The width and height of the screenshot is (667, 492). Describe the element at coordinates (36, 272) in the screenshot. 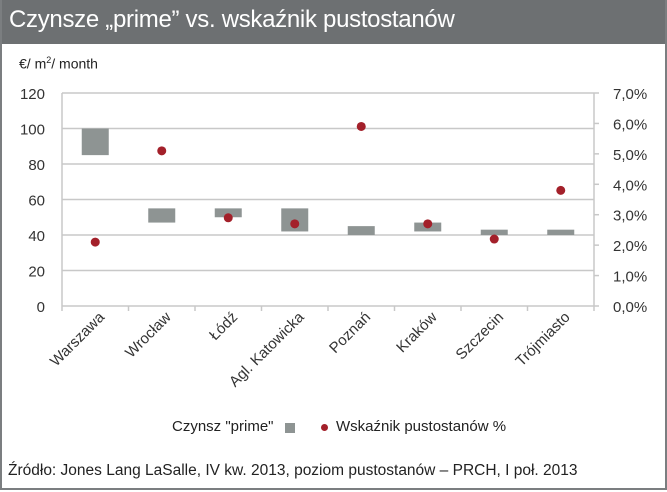

I see `y-tick-label: 20` at that location.